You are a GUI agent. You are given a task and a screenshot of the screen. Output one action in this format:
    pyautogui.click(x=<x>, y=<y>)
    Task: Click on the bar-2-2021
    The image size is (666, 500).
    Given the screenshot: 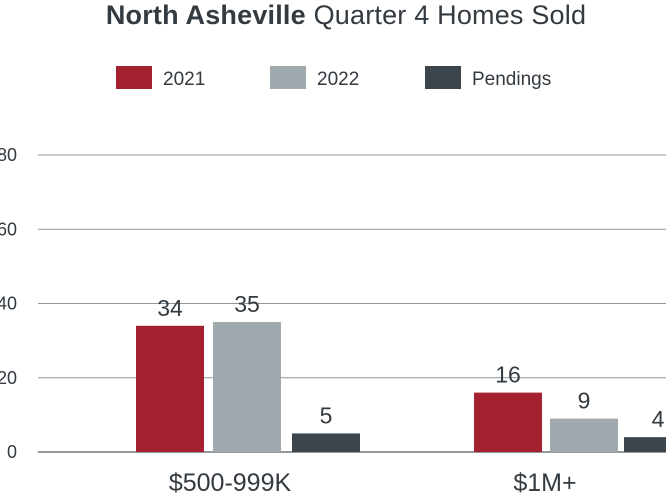 What is the action you would take?
    pyautogui.click(x=508, y=422)
    